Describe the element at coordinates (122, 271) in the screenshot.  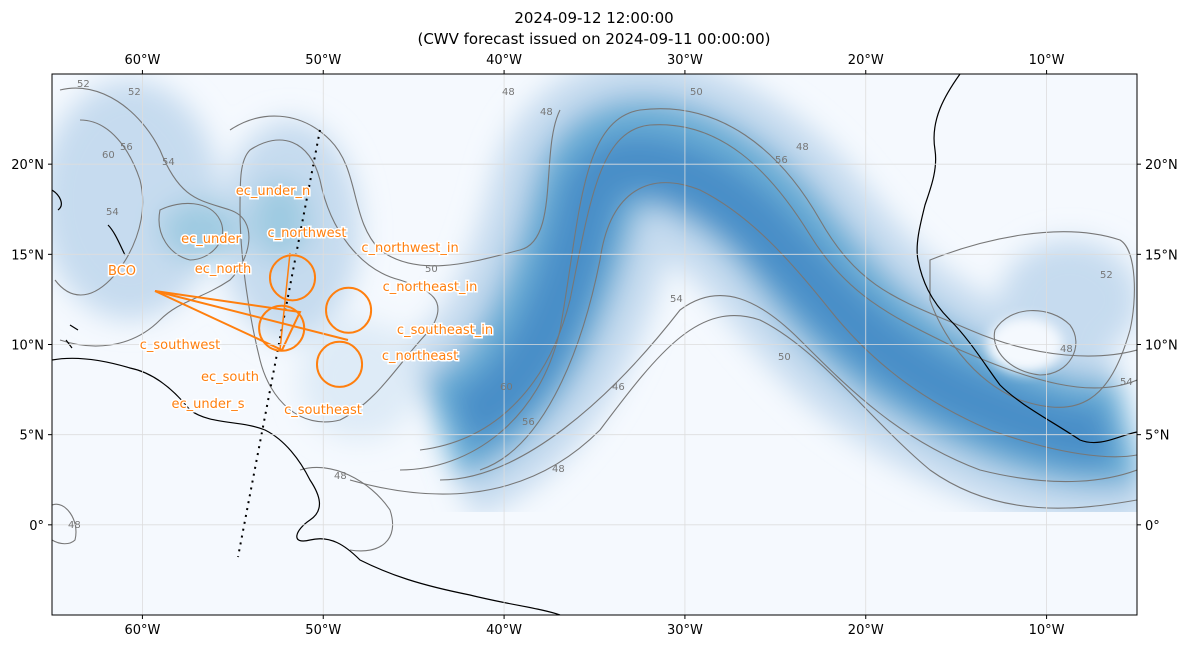
I see `waypoint-label: BCO` at that location.